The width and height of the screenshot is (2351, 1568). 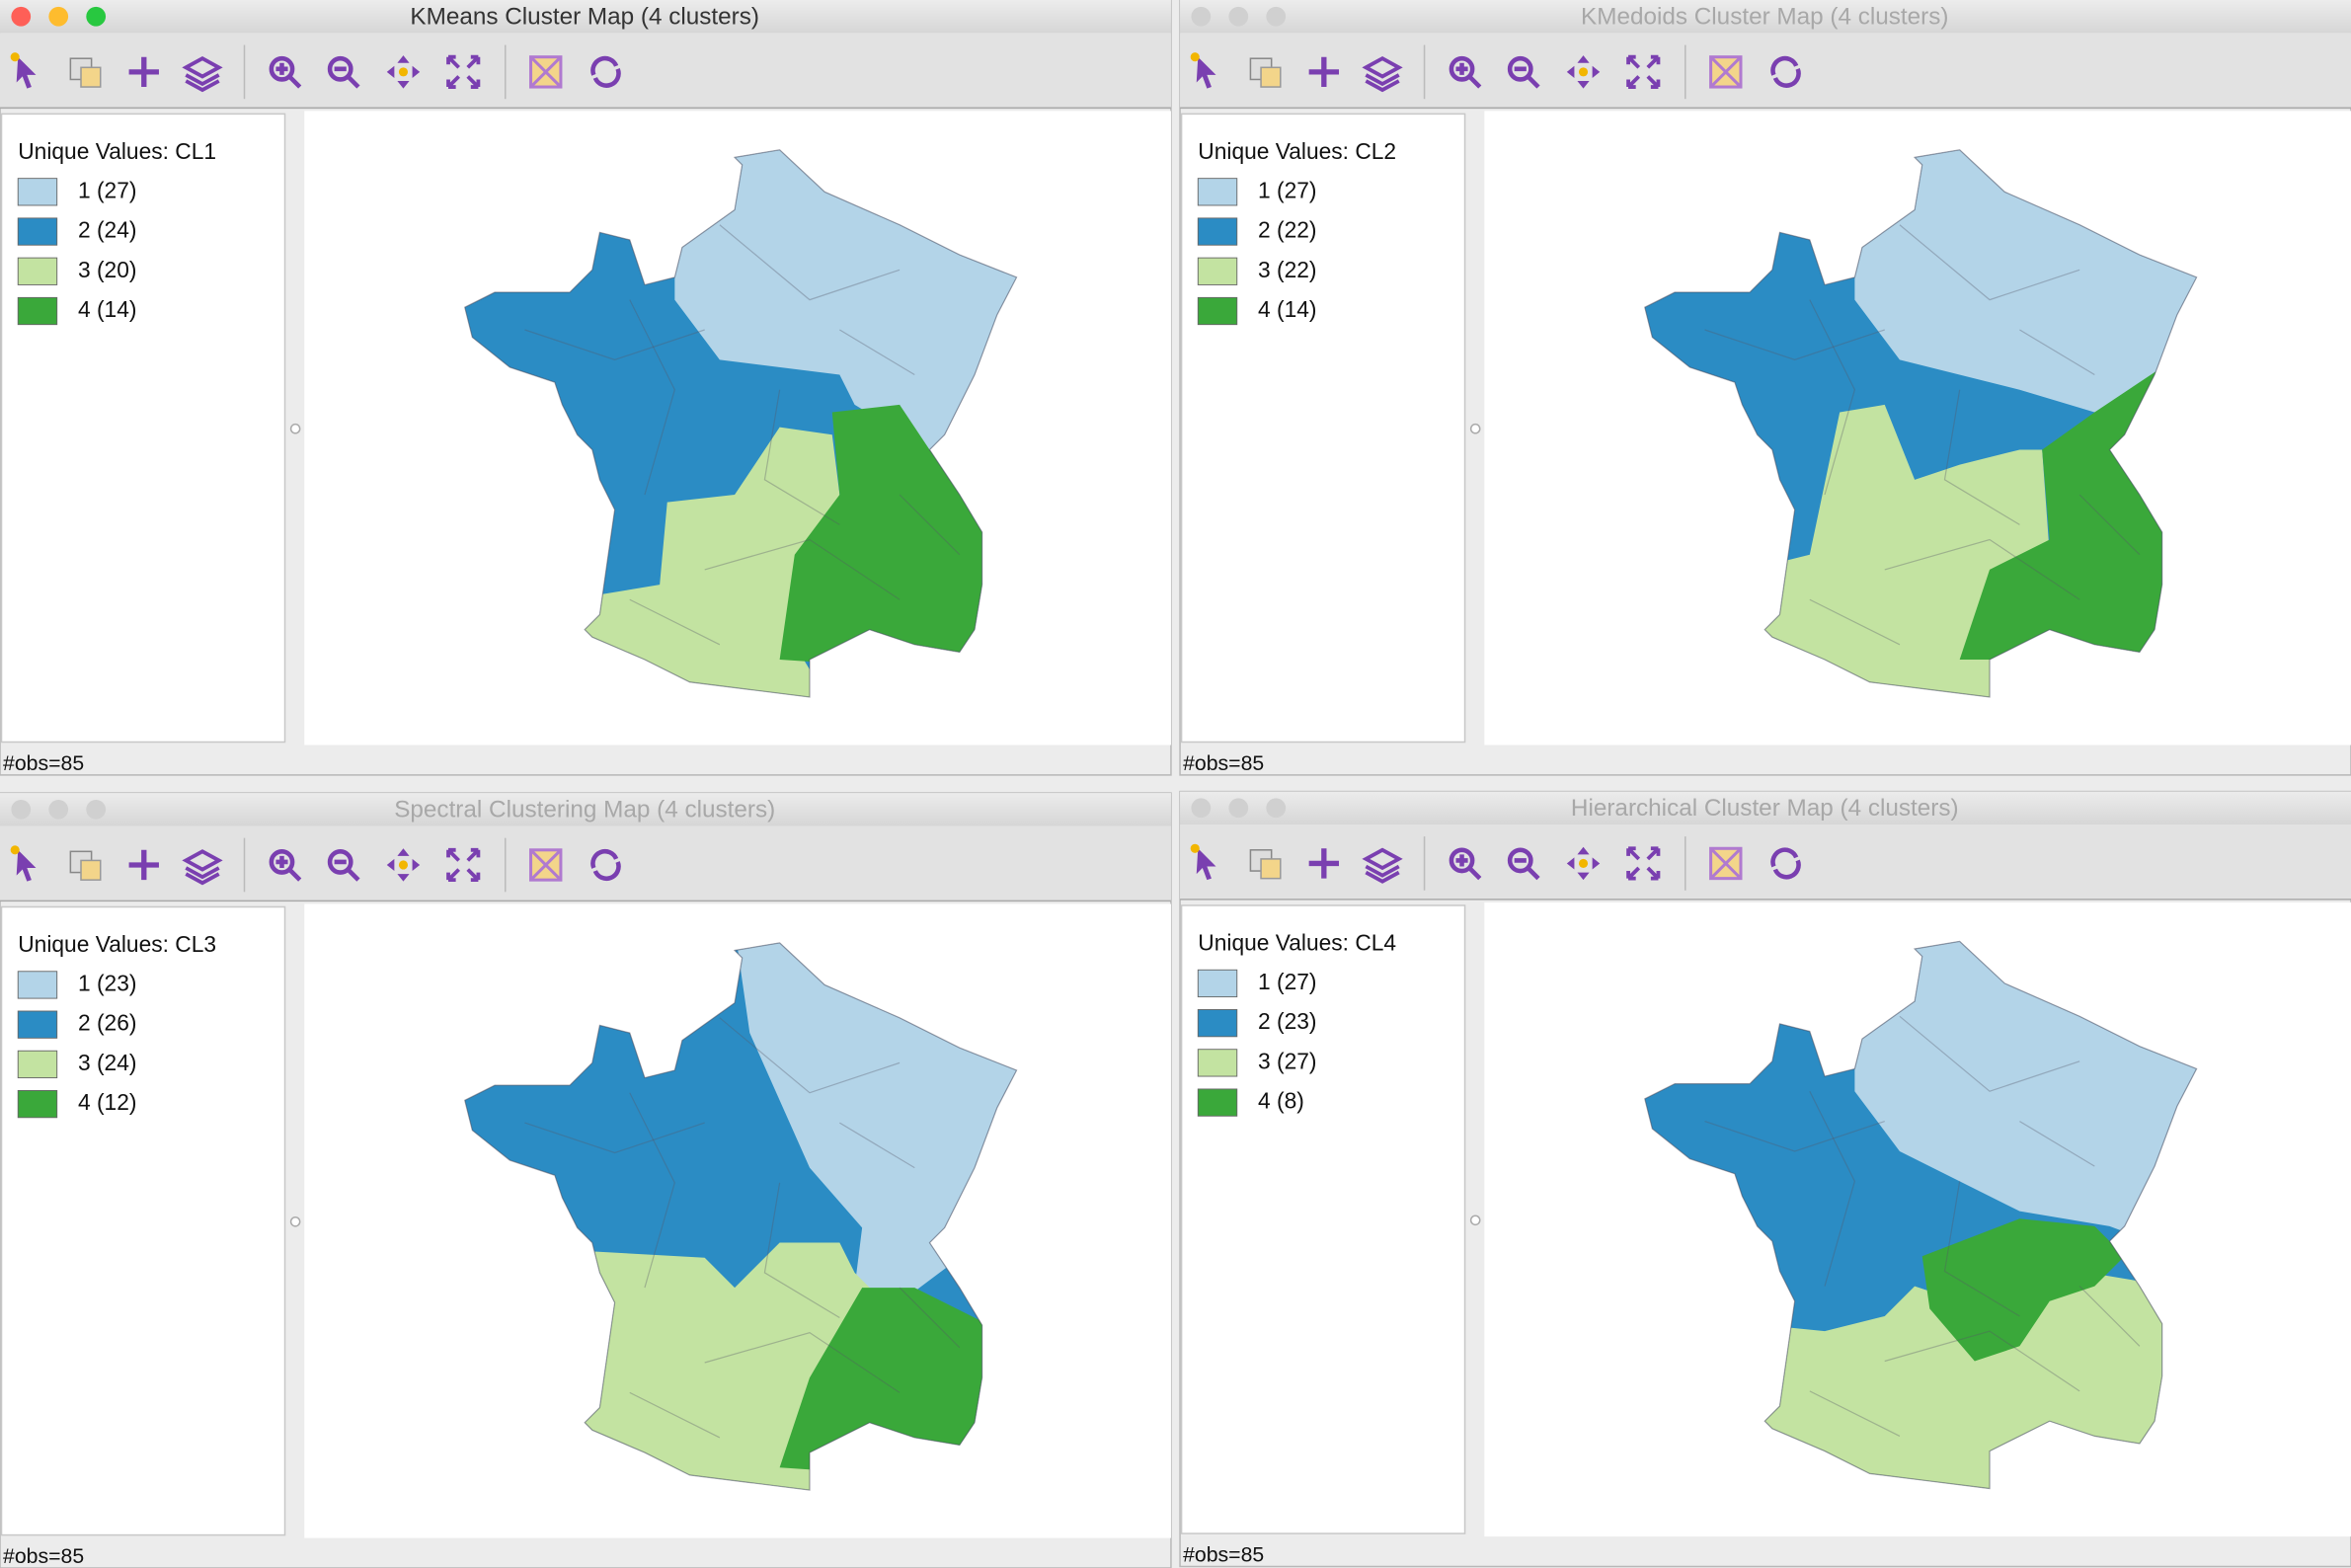 What do you see at coordinates (43, 1556) in the screenshot?
I see `status-bar: #obs=85` at bounding box center [43, 1556].